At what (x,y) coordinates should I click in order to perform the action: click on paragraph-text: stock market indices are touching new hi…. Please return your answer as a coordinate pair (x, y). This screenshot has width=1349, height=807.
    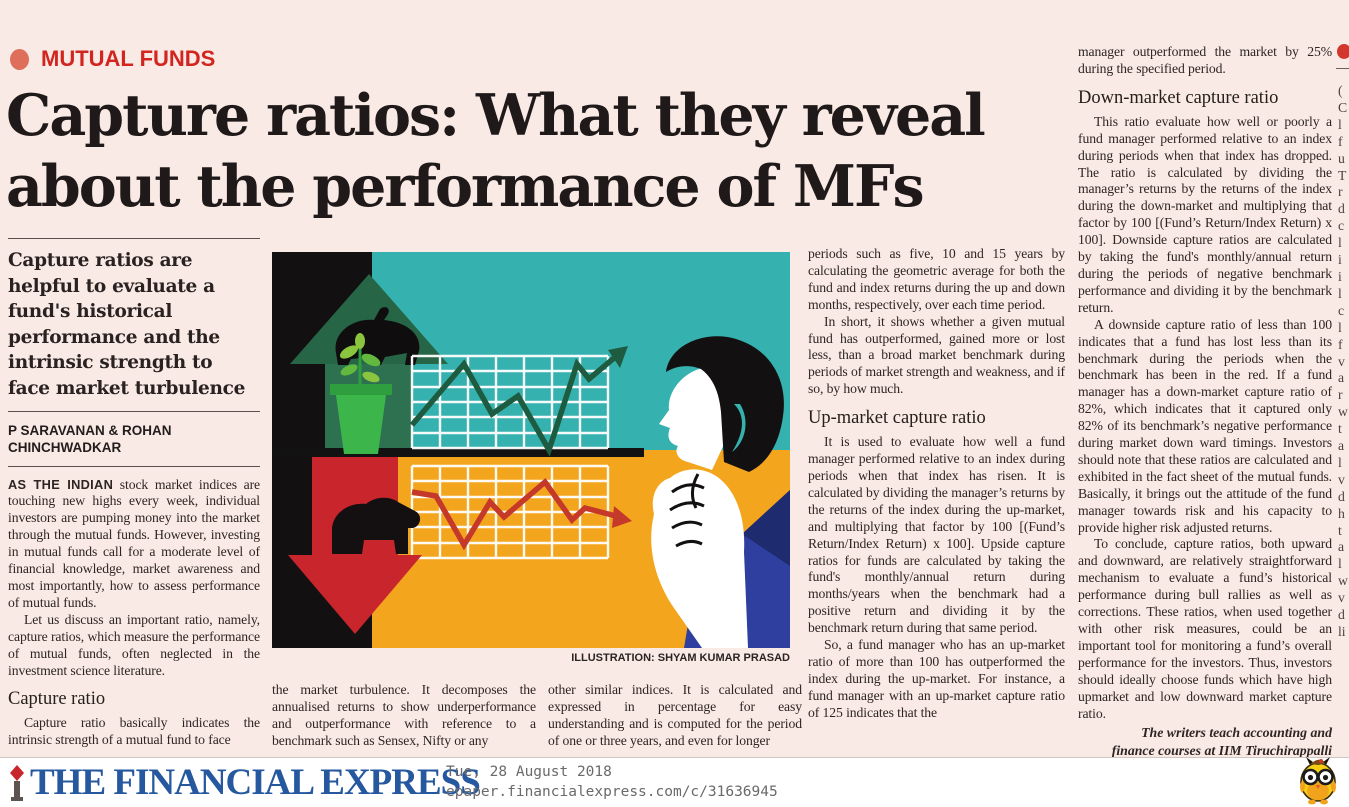
    Looking at the image, I should click on (134, 543).